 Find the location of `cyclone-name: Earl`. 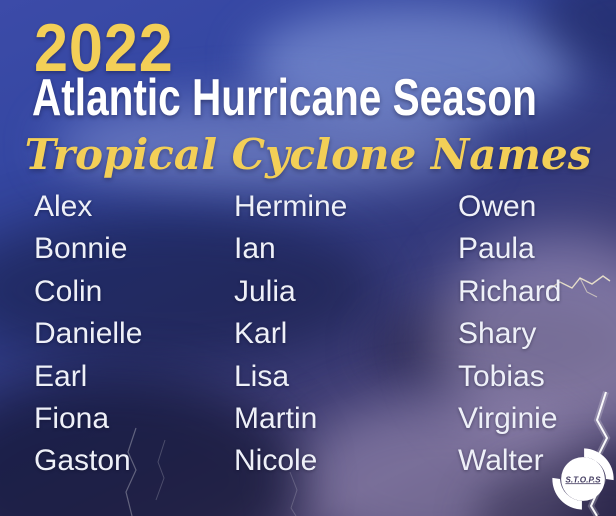

cyclone-name: Earl is located at coordinates (61, 376).